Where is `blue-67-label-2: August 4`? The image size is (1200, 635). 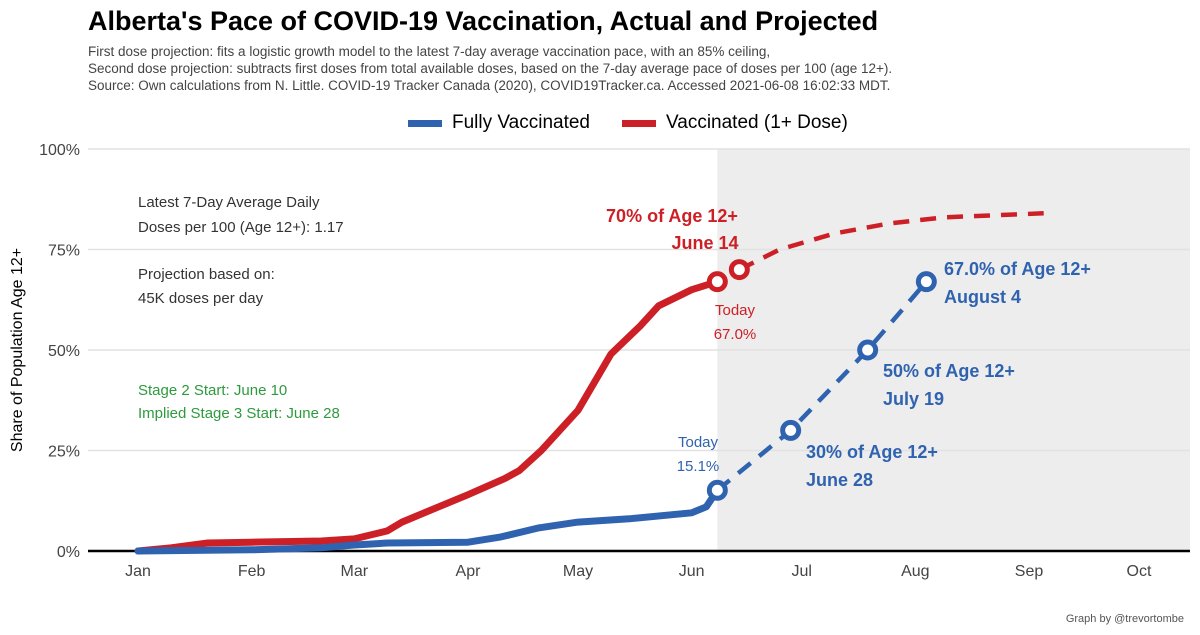
blue-67-label-2: August 4 is located at coordinates (982, 297).